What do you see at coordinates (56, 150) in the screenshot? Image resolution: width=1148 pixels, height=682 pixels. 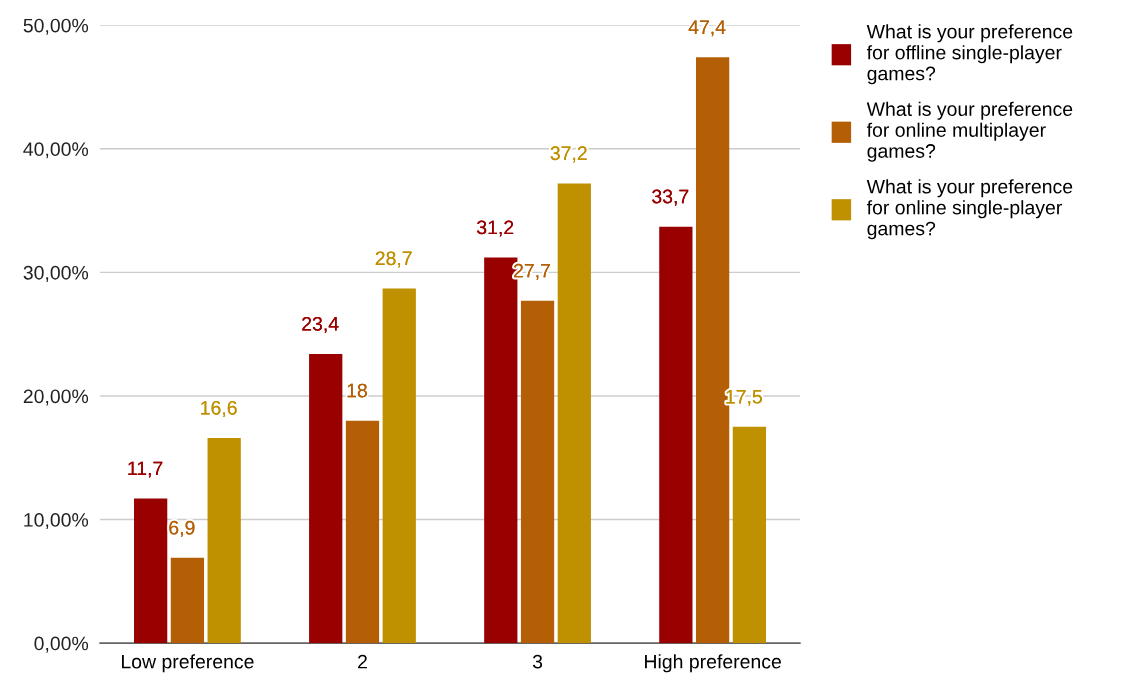 I see `y-tick-label: 40,00%` at bounding box center [56, 150].